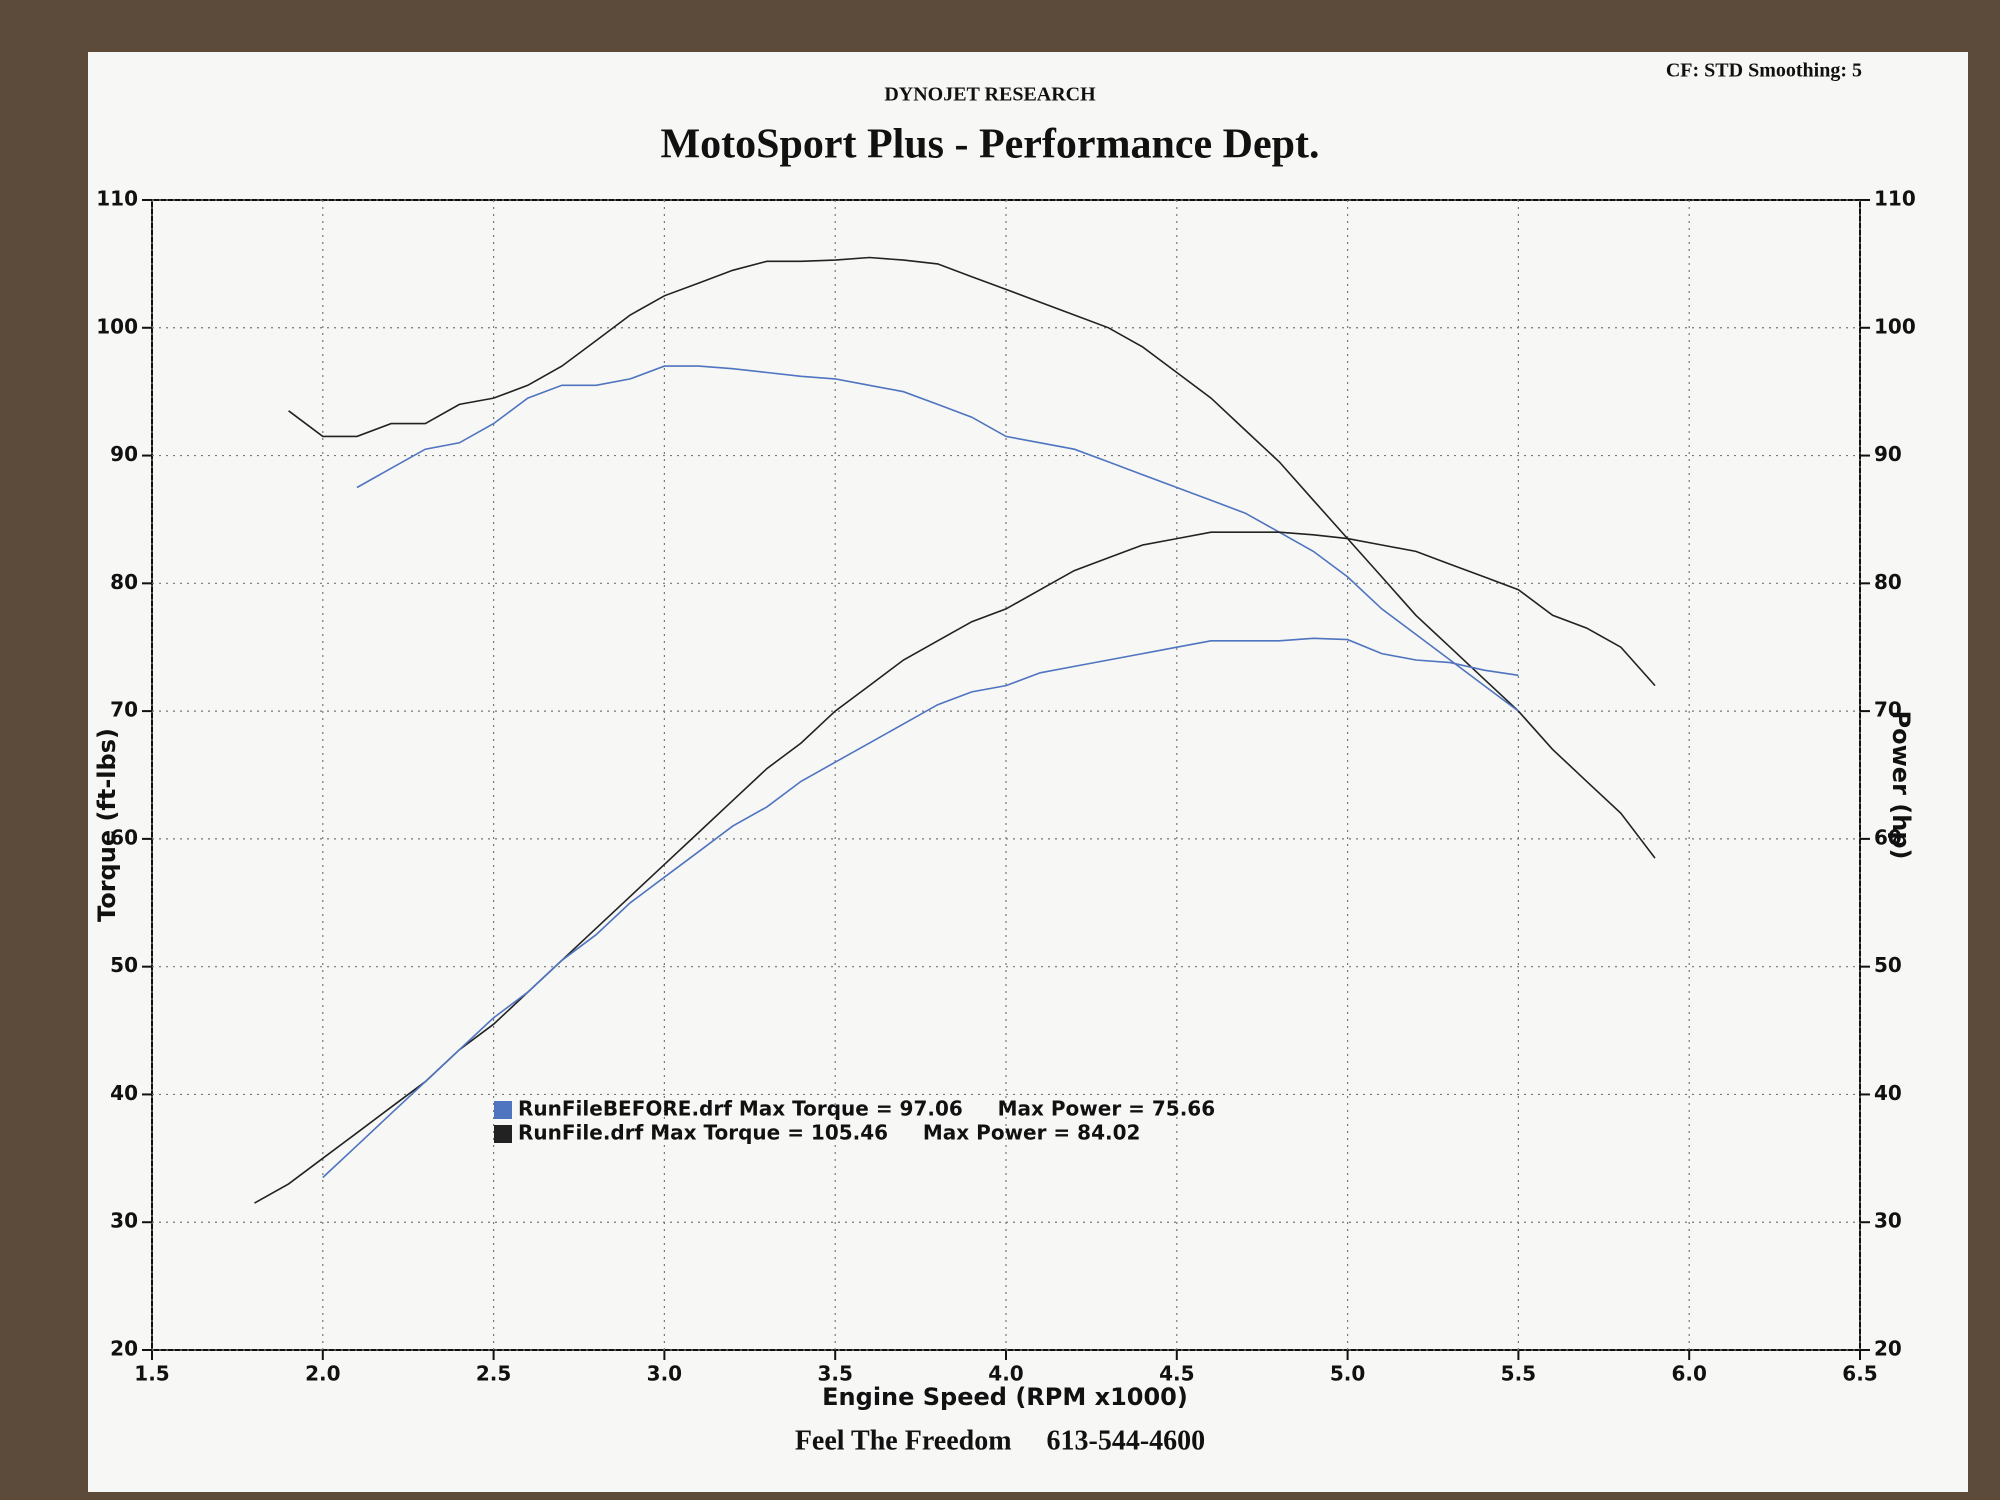  Describe the element at coordinates (117, 199) in the screenshot. I see `y-tick-label: 110` at that location.